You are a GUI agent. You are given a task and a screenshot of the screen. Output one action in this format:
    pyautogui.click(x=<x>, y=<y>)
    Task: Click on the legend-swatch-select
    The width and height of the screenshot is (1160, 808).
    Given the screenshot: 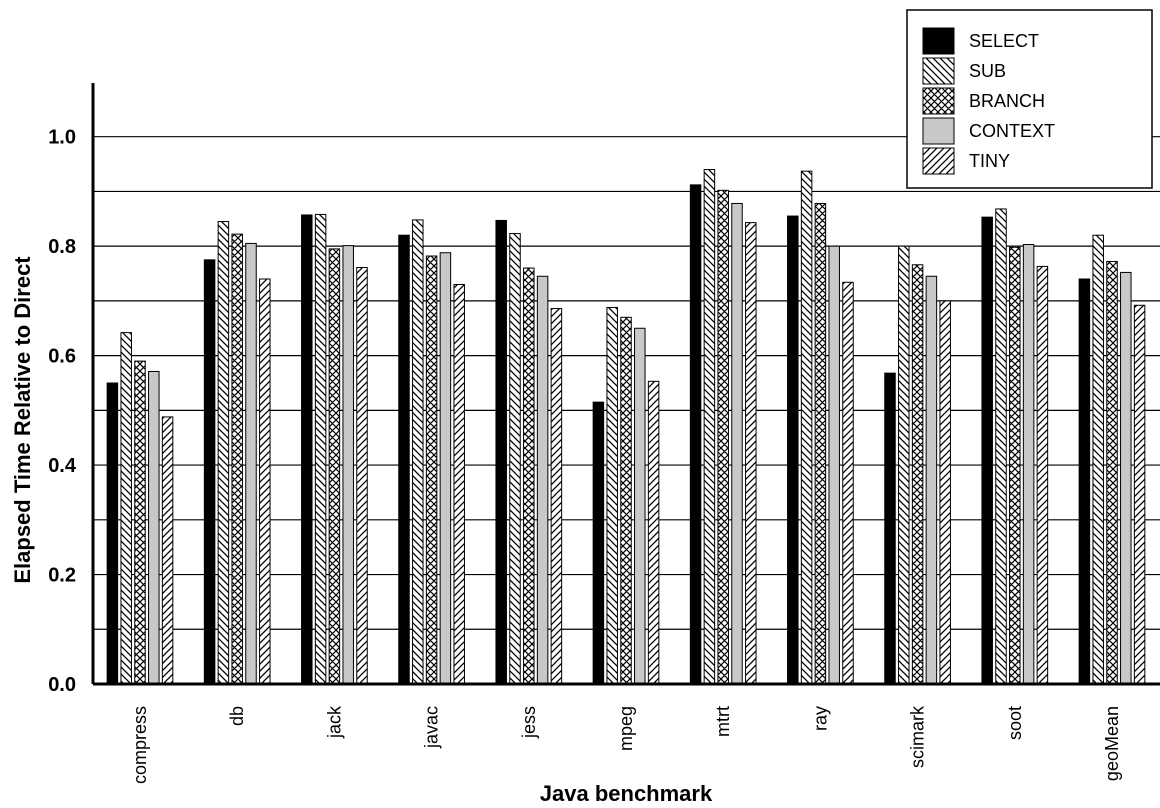 What is the action you would take?
    pyautogui.click(x=938, y=41)
    